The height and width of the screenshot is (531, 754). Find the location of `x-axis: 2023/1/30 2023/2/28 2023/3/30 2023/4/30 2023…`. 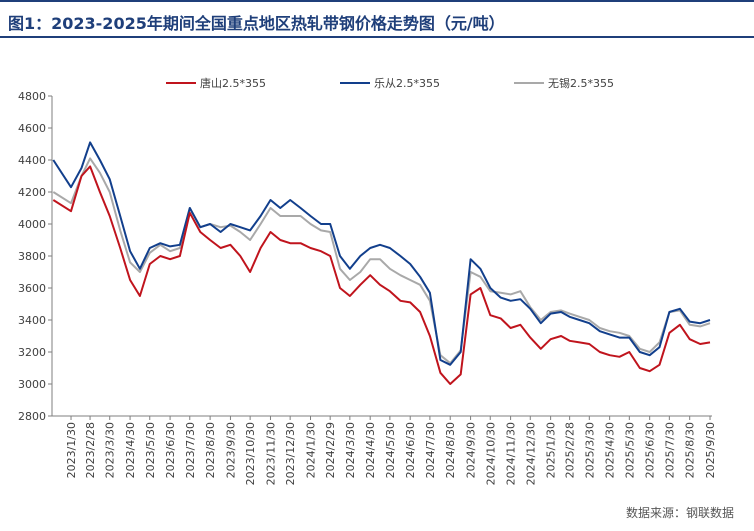

x-axis: 2023/1/30 2023/2/28 2023/3/30 2023/4/30 2023… is located at coordinates (384, 450).